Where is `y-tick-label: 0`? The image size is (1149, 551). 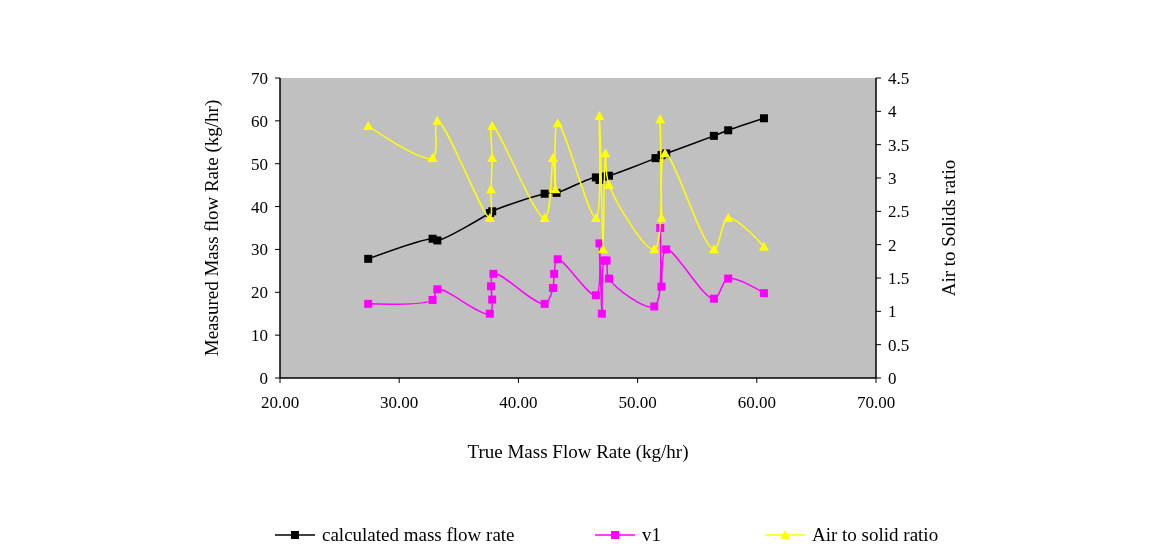
y-tick-label: 0 is located at coordinates (263, 378).